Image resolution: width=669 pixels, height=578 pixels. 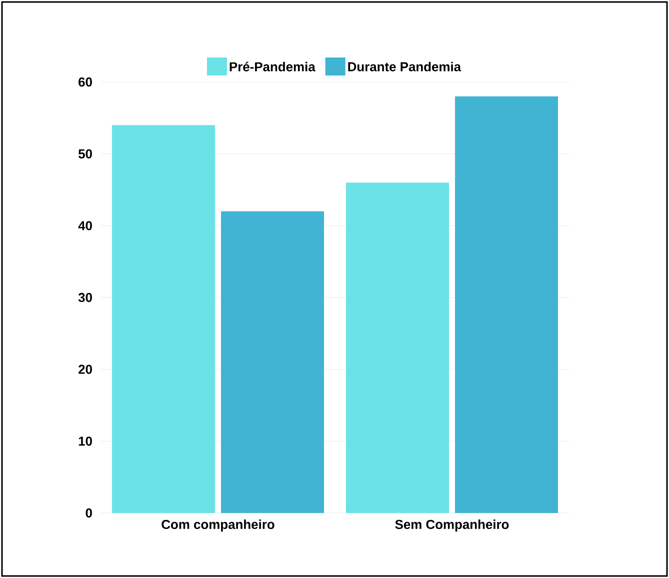 What do you see at coordinates (85, 441) in the screenshot?
I see `y-tick-label: 10` at bounding box center [85, 441].